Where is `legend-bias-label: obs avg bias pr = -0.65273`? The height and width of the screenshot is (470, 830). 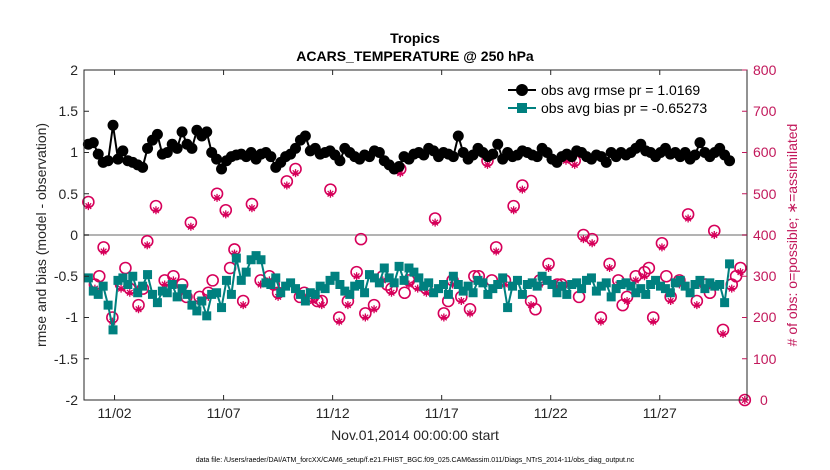
legend-bias-label: obs avg bias pr = -0.65273 is located at coordinates (624, 108).